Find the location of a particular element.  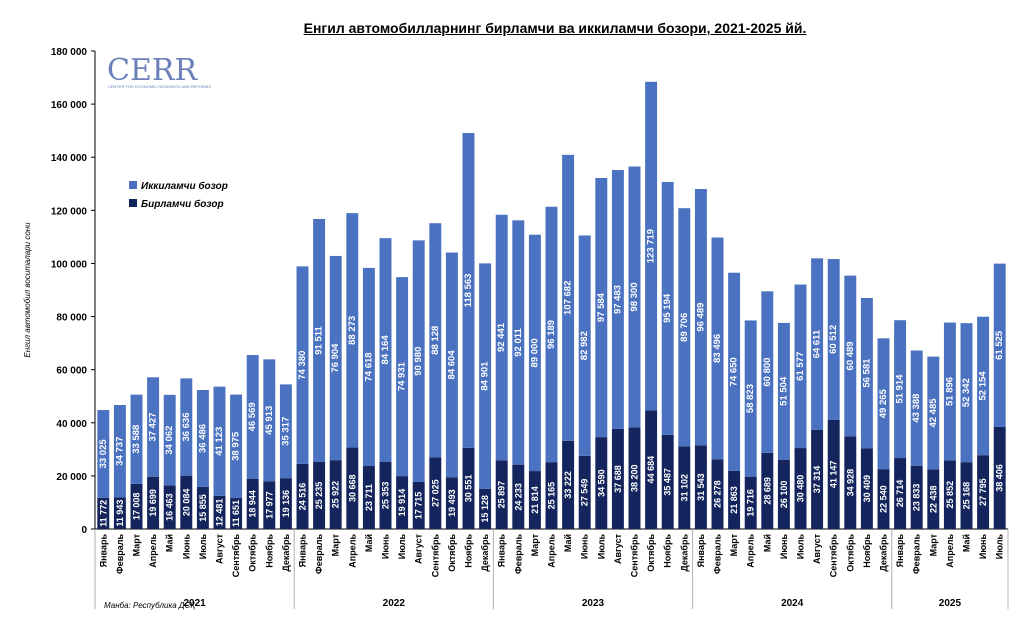

data-label-secondary: 74 380 is located at coordinates (302, 365).